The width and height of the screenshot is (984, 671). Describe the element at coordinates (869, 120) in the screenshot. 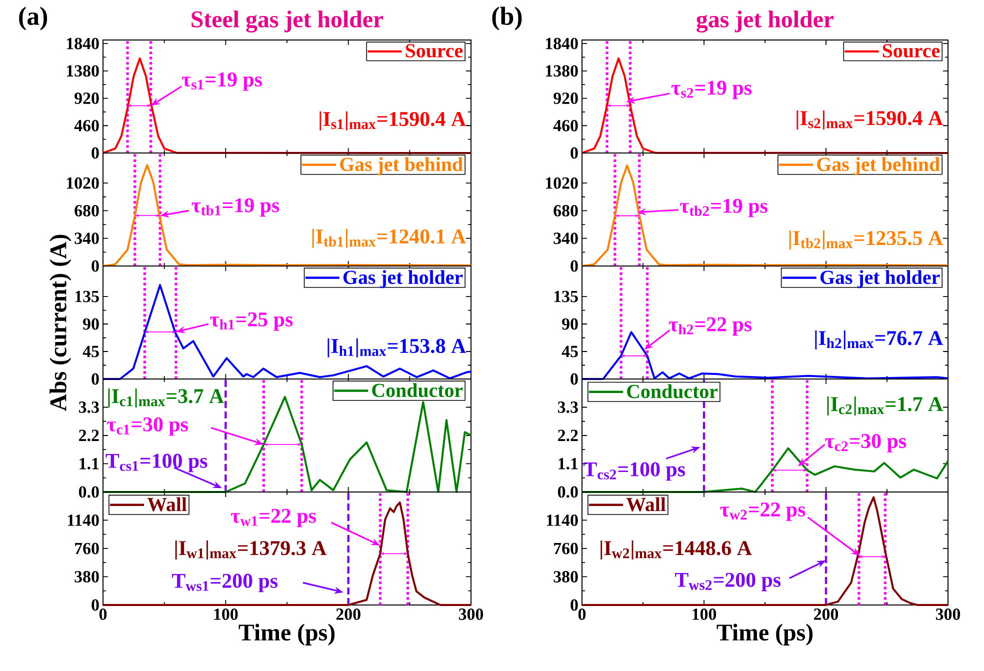

I see `annotation: |I$_{s2}$|$_{max}$=1590.4 A` at that location.